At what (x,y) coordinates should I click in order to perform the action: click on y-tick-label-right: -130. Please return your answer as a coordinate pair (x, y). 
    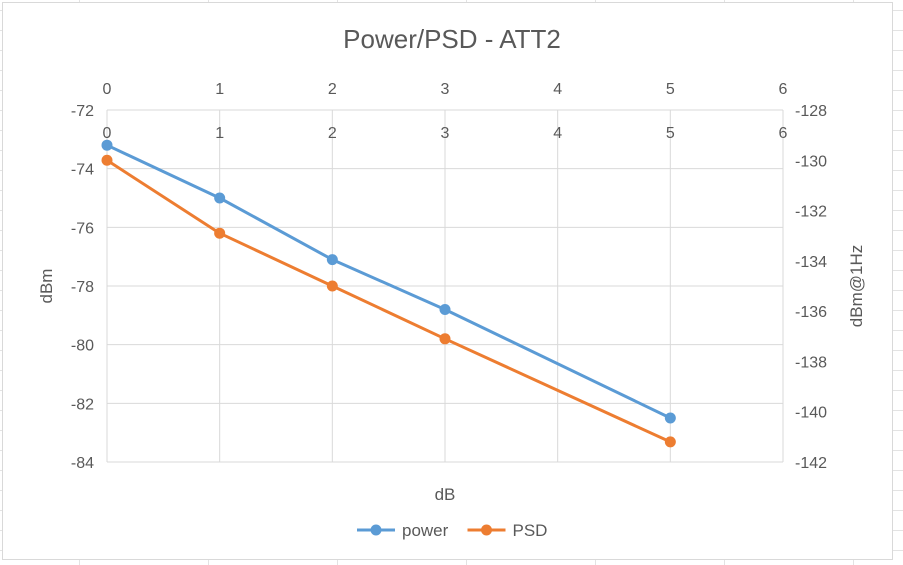
    Looking at the image, I should click on (811, 161).